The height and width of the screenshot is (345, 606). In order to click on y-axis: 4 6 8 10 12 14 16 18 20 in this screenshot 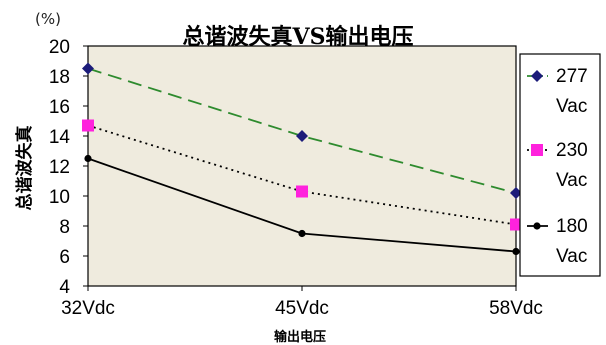, I will do `click(68, 167)`.